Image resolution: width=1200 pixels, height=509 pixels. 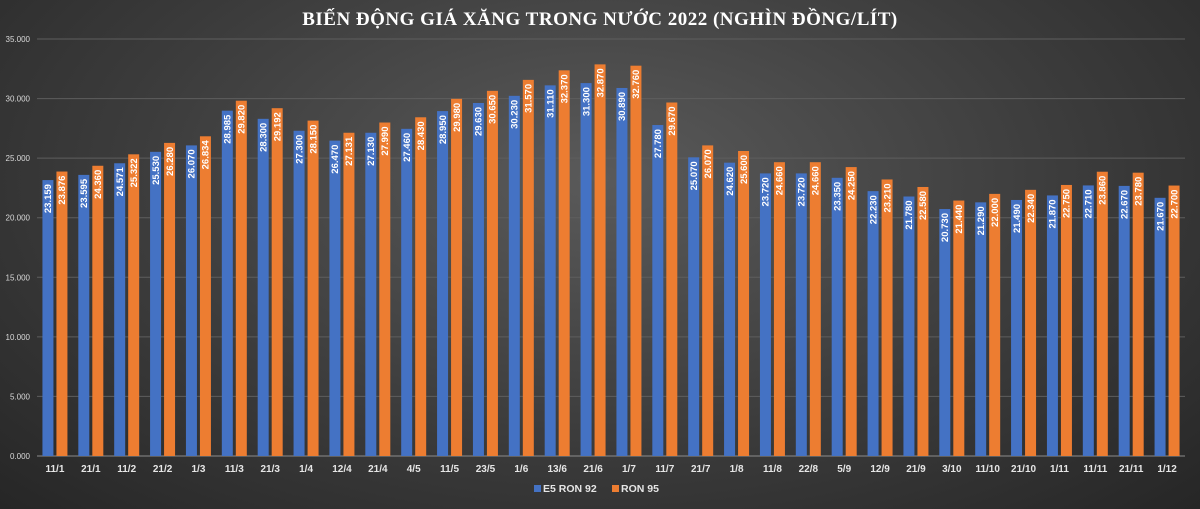 I want to click on data-label: 32.760, so click(x=636, y=84).